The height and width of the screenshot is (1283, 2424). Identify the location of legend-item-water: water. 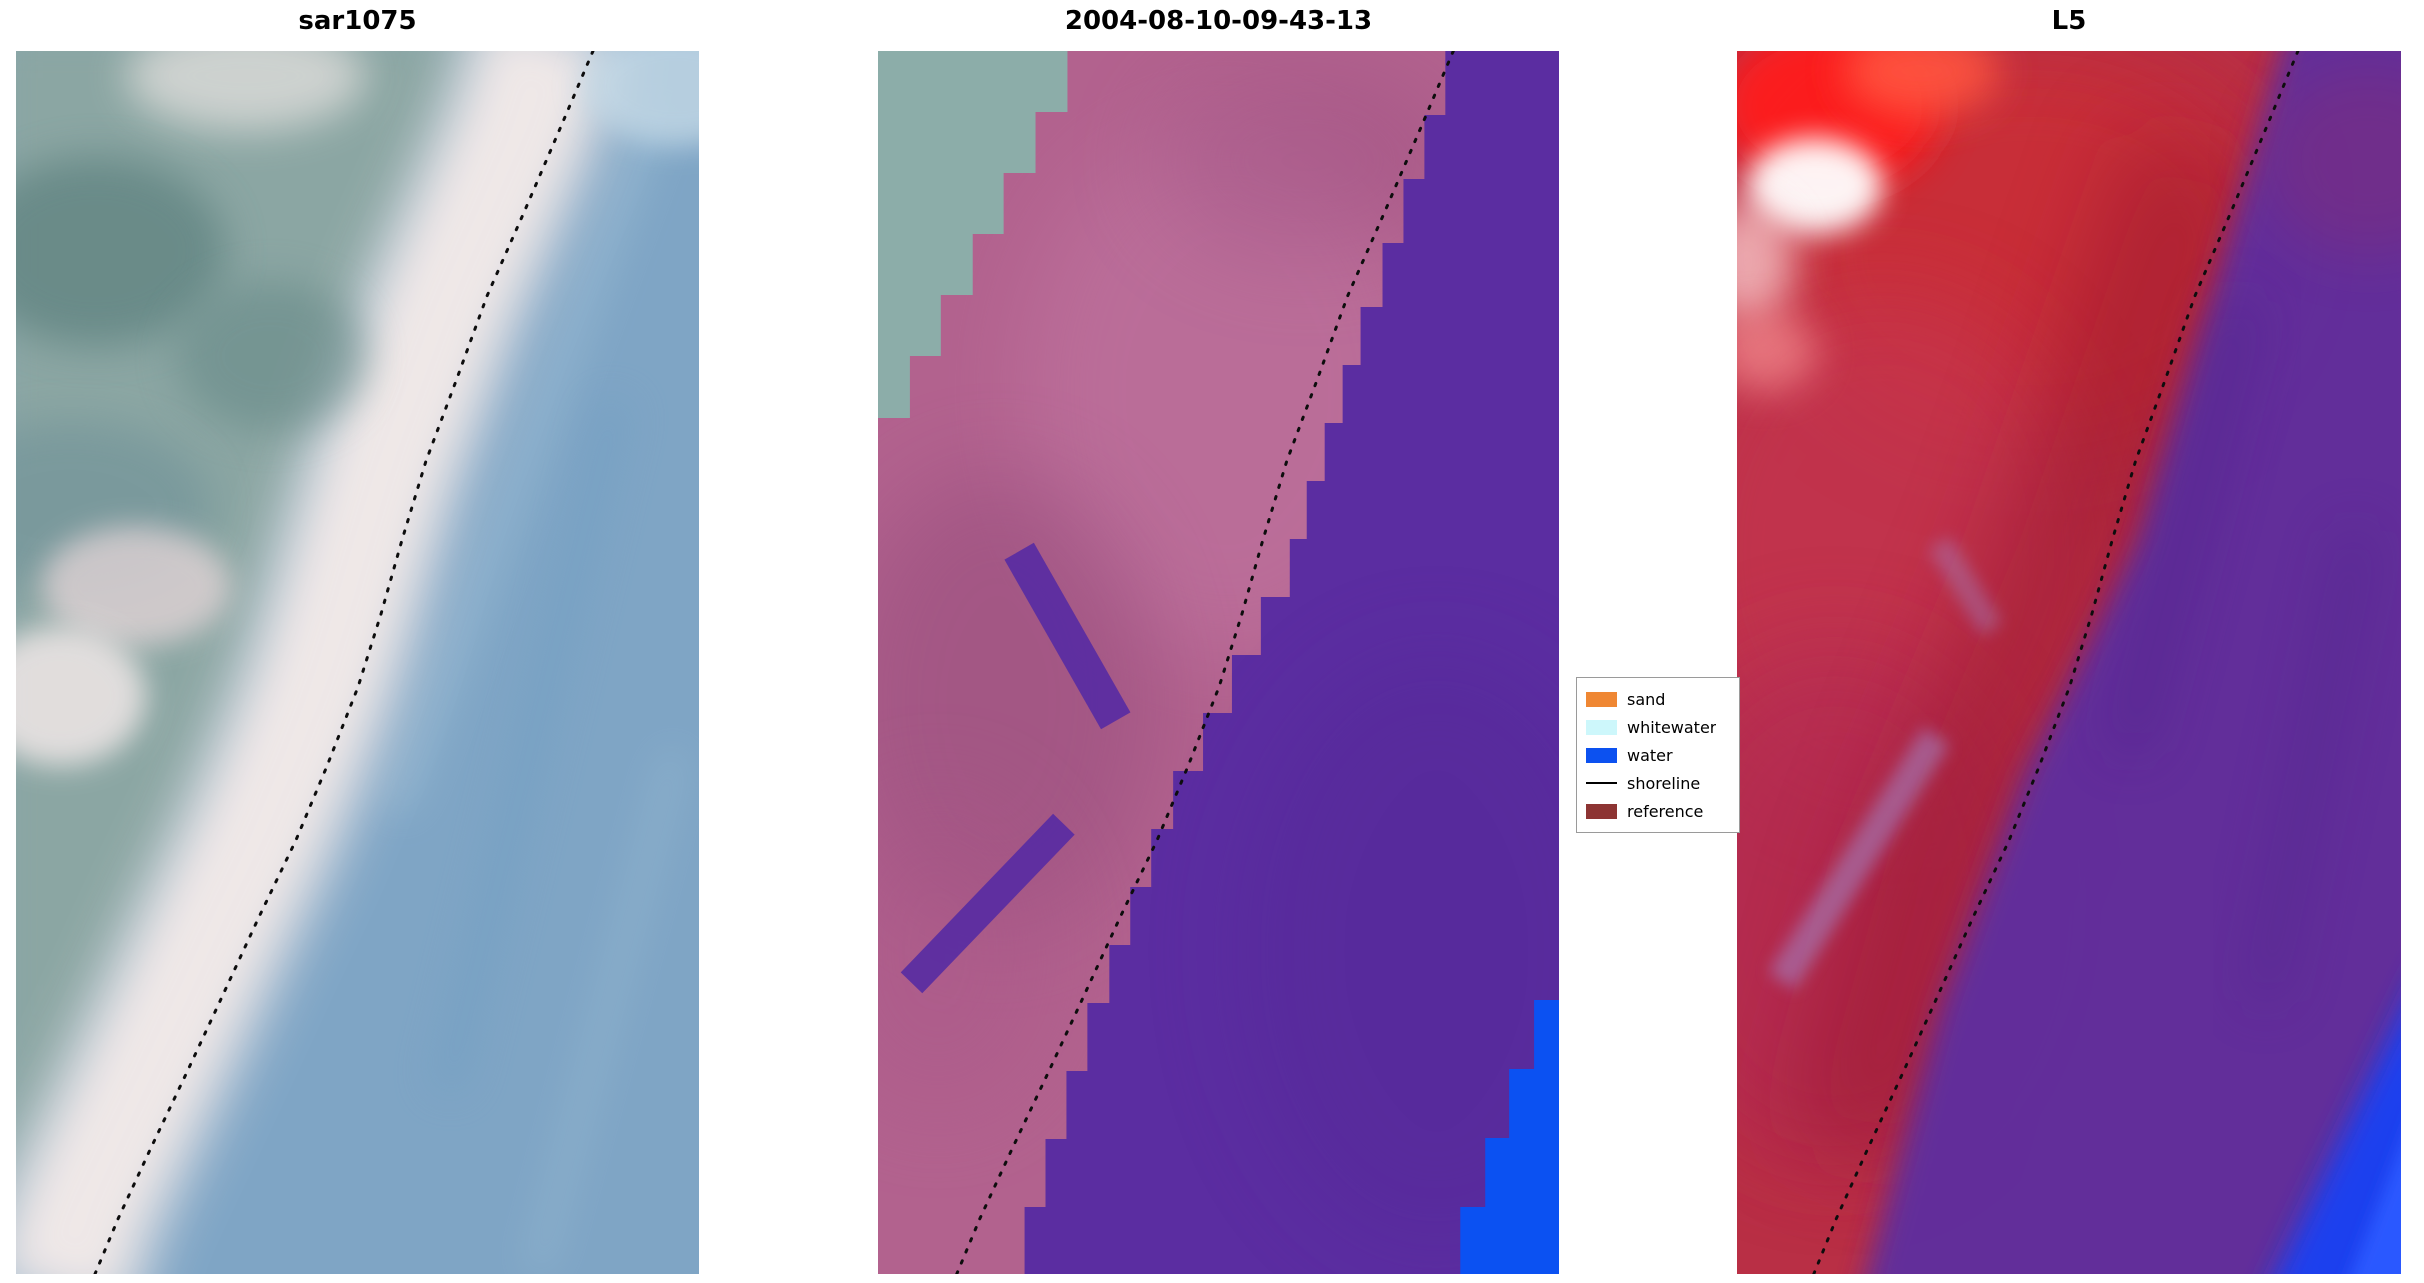
(1662, 755).